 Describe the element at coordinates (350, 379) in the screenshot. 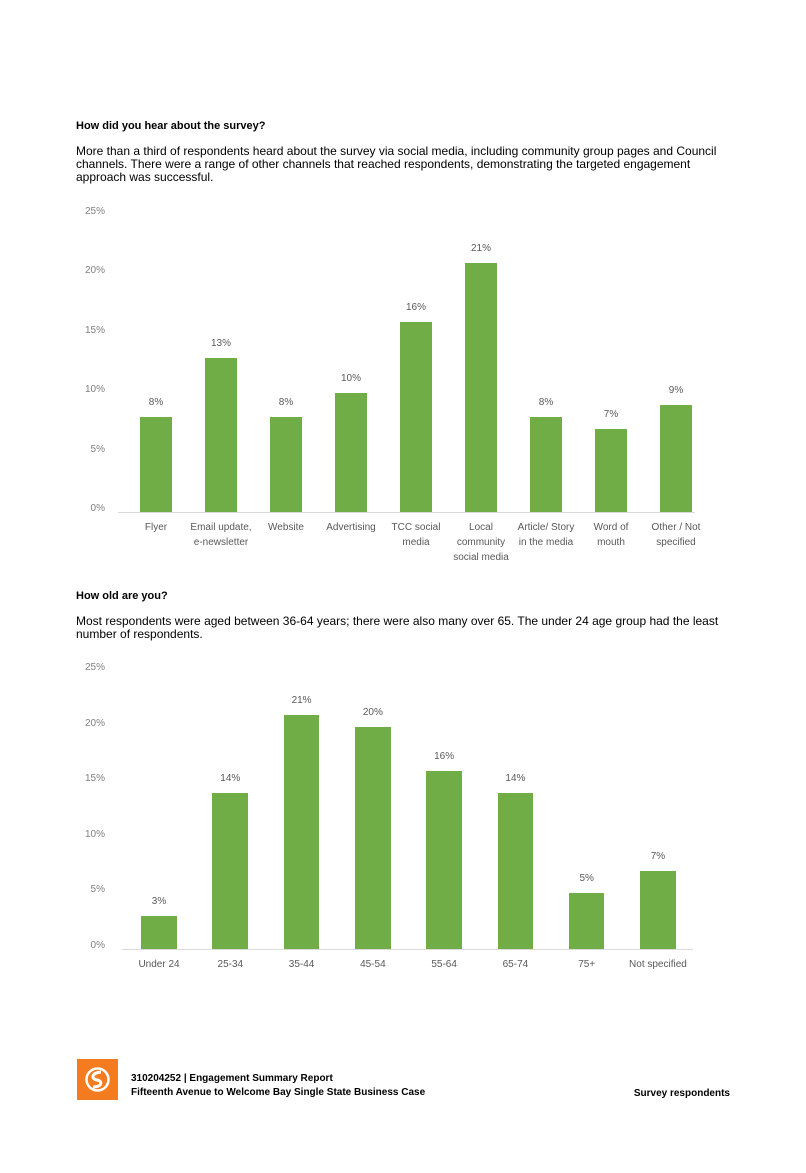

I see `data-label: 10%` at that location.